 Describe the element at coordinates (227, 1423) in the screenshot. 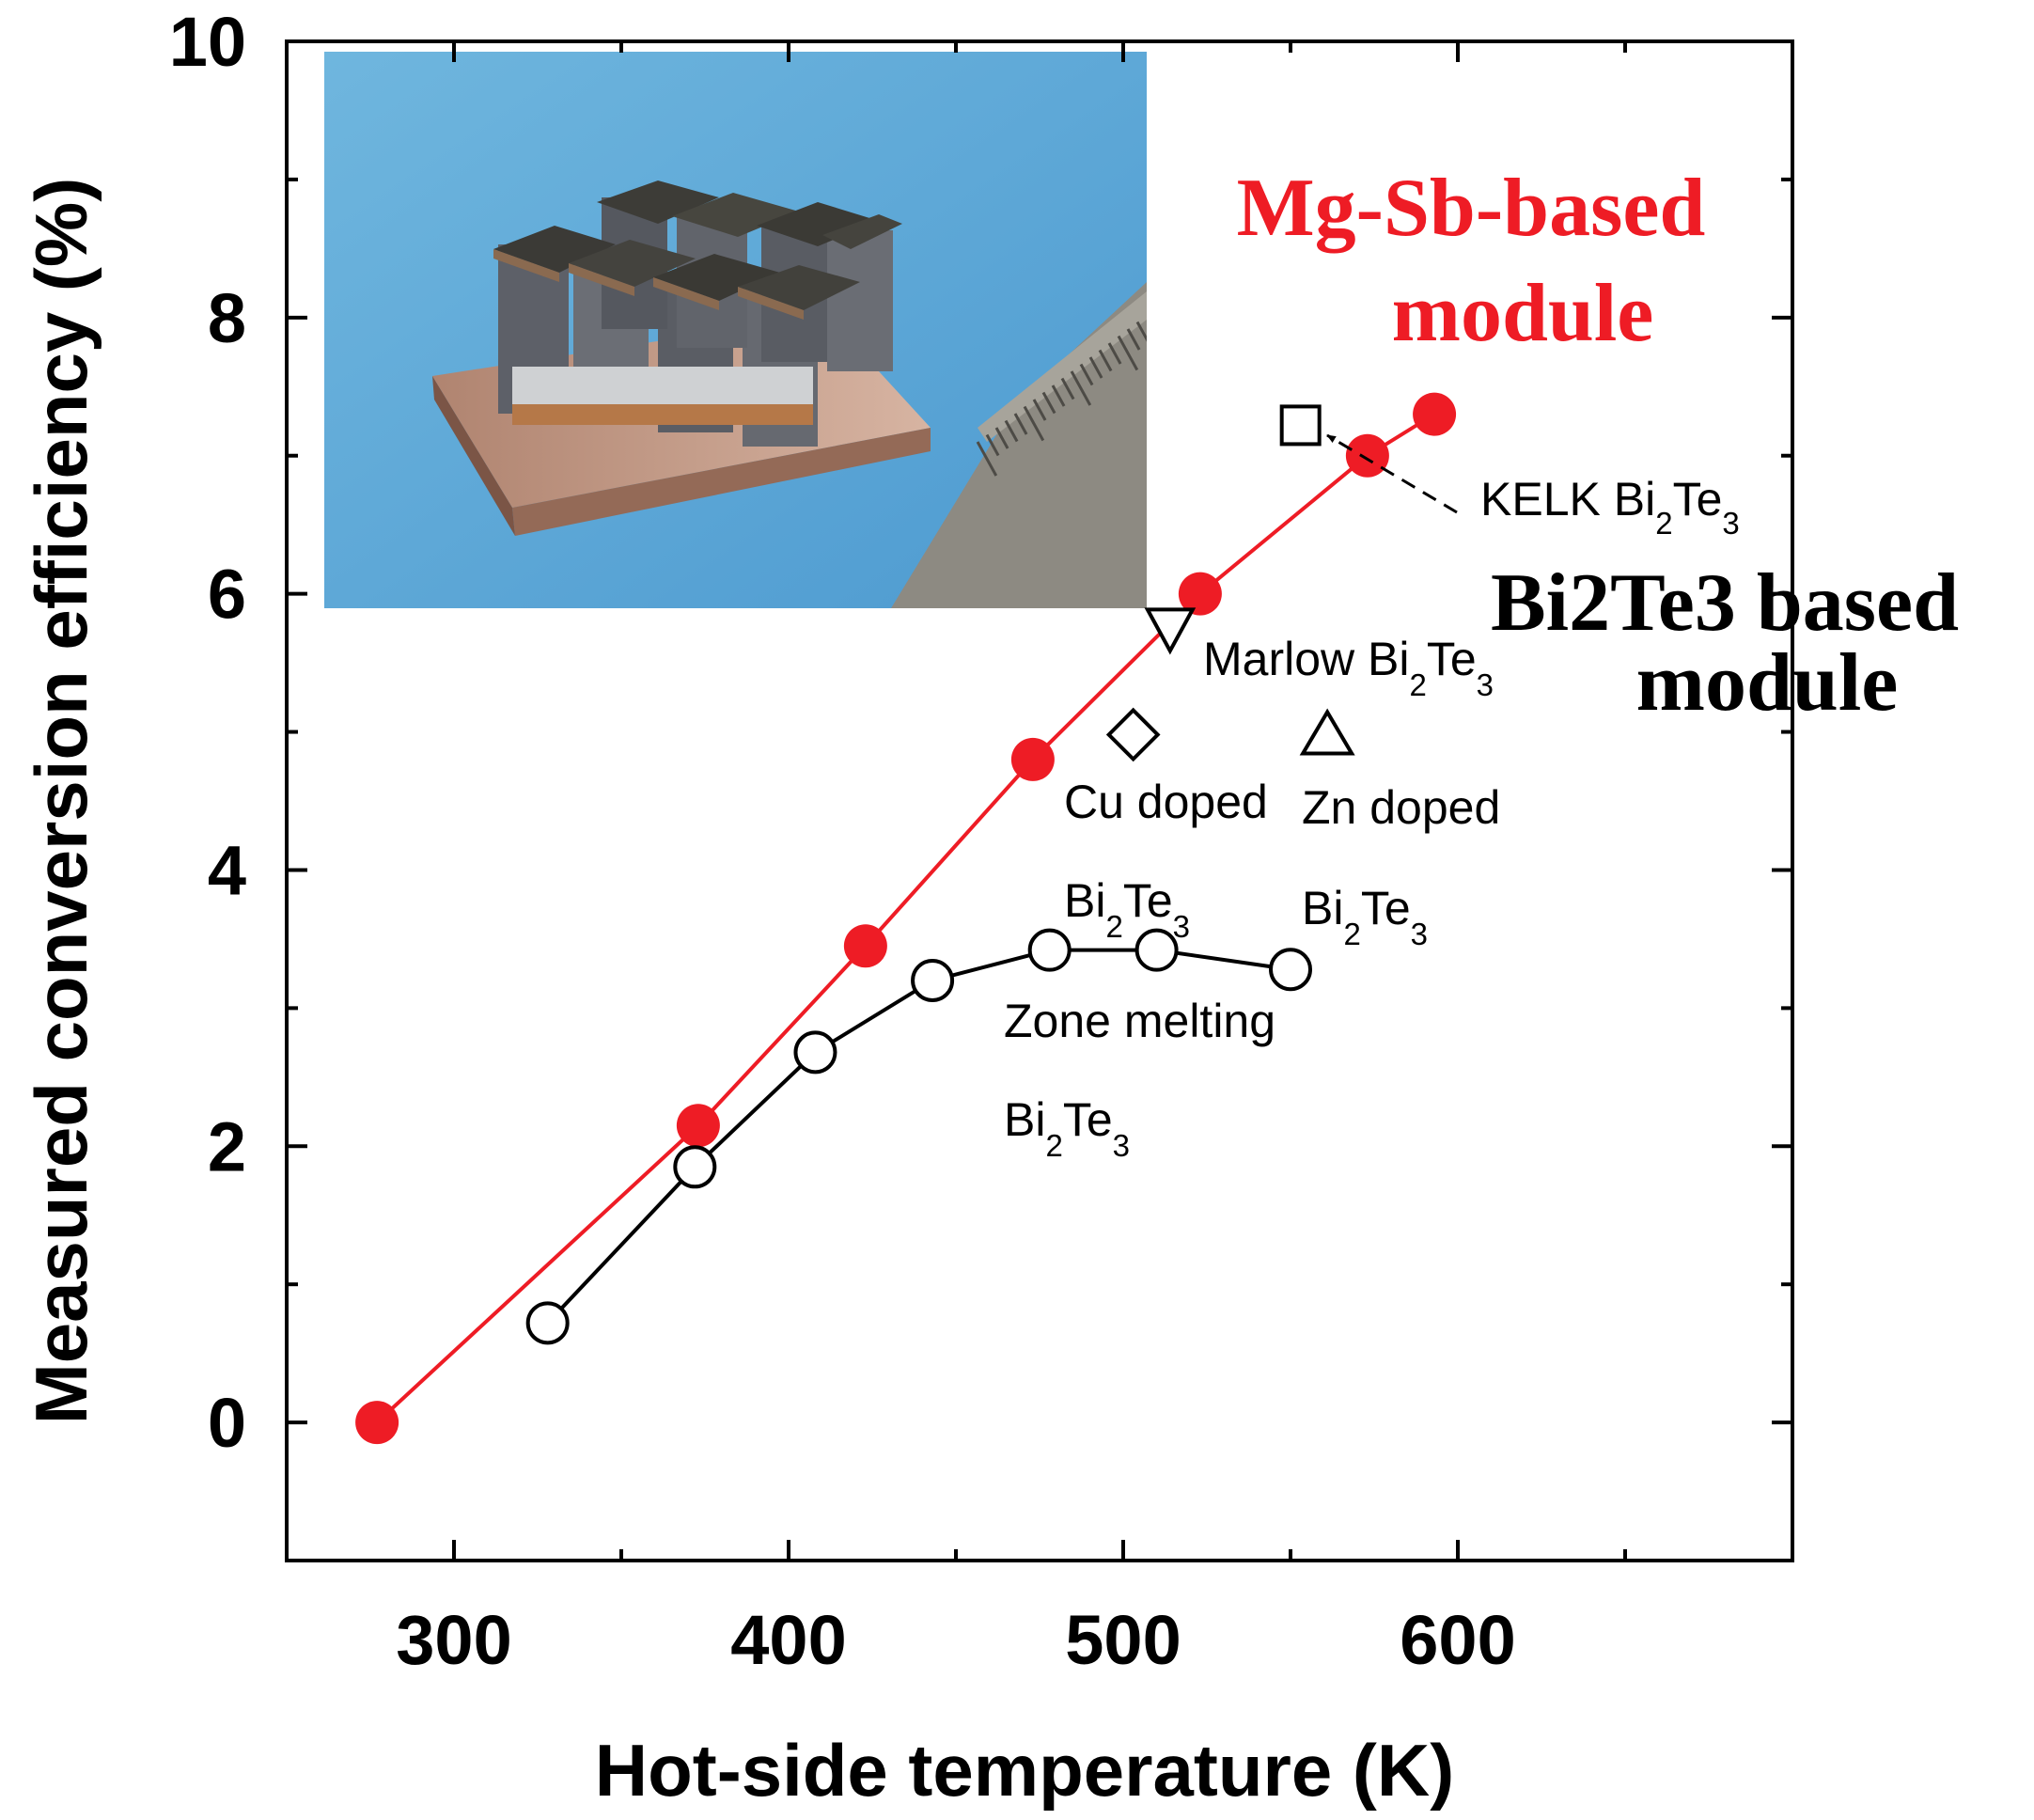

I see `y-tick-label: 0` at that location.